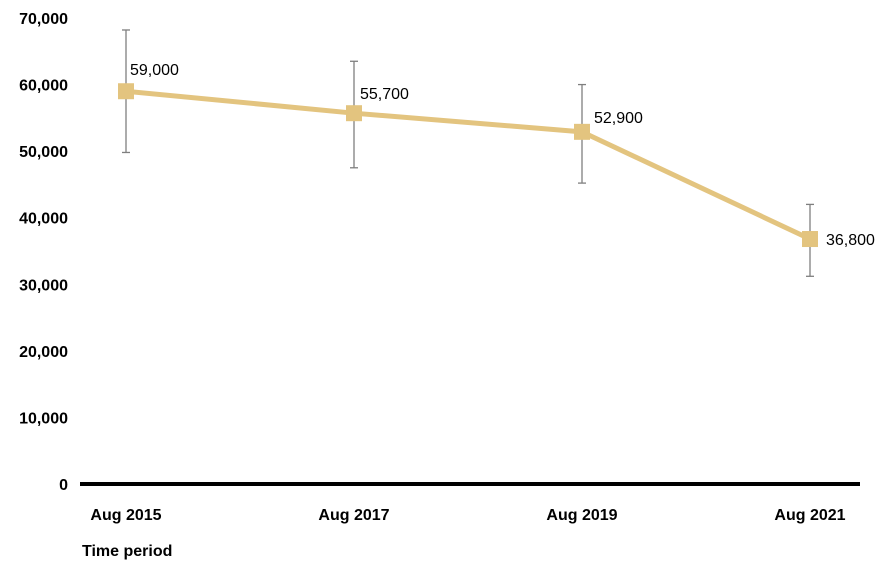  What do you see at coordinates (43, 285) in the screenshot?
I see `y-tick-label: 30,000` at bounding box center [43, 285].